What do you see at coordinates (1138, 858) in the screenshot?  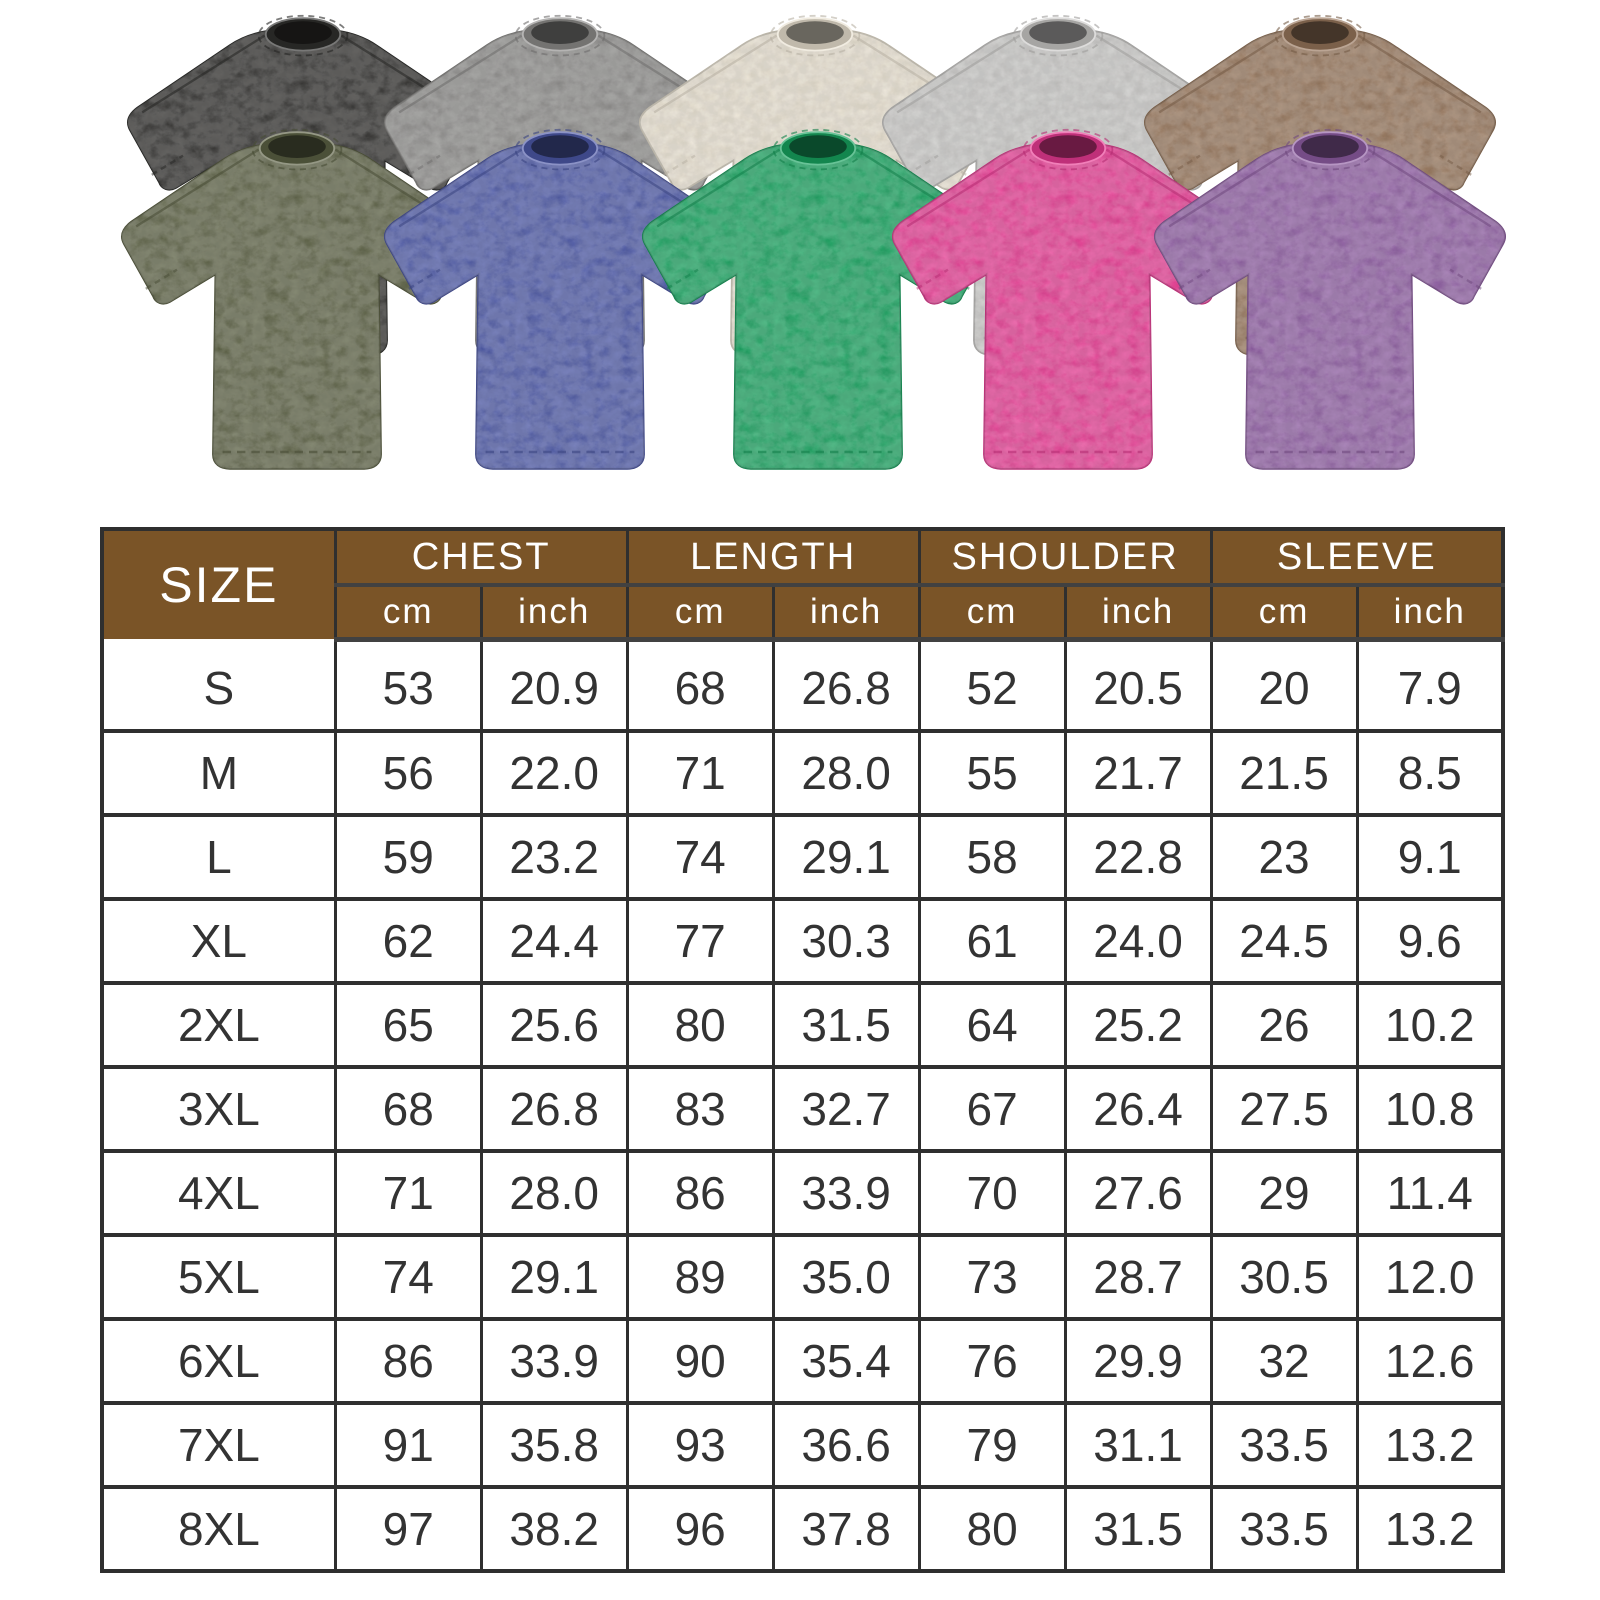 I see `measurement-shoulder-in: 22.8` at bounding box center [1138, 858].